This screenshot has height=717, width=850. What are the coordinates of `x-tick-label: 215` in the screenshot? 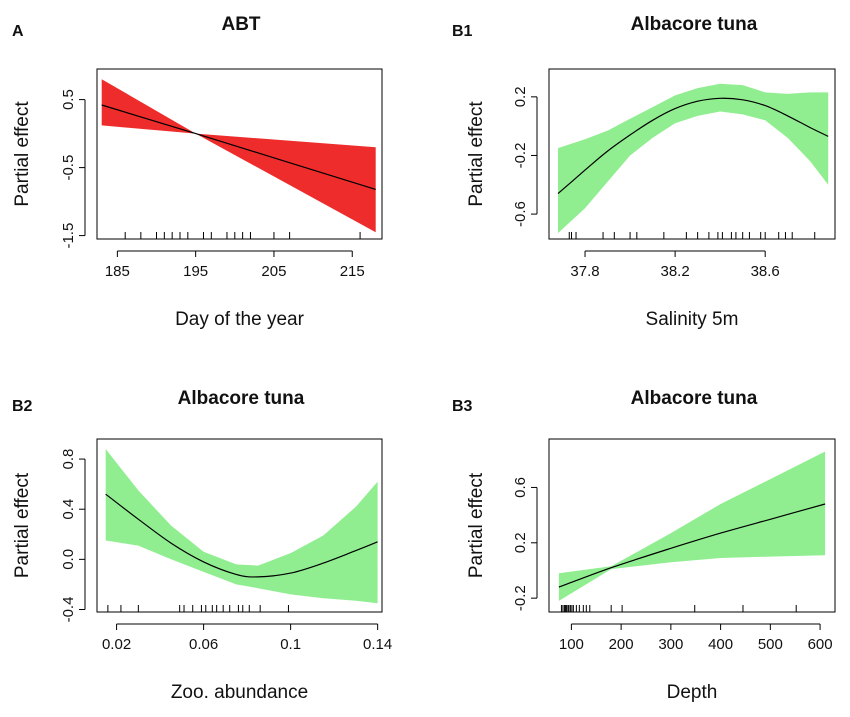 It's located at (352, 271).